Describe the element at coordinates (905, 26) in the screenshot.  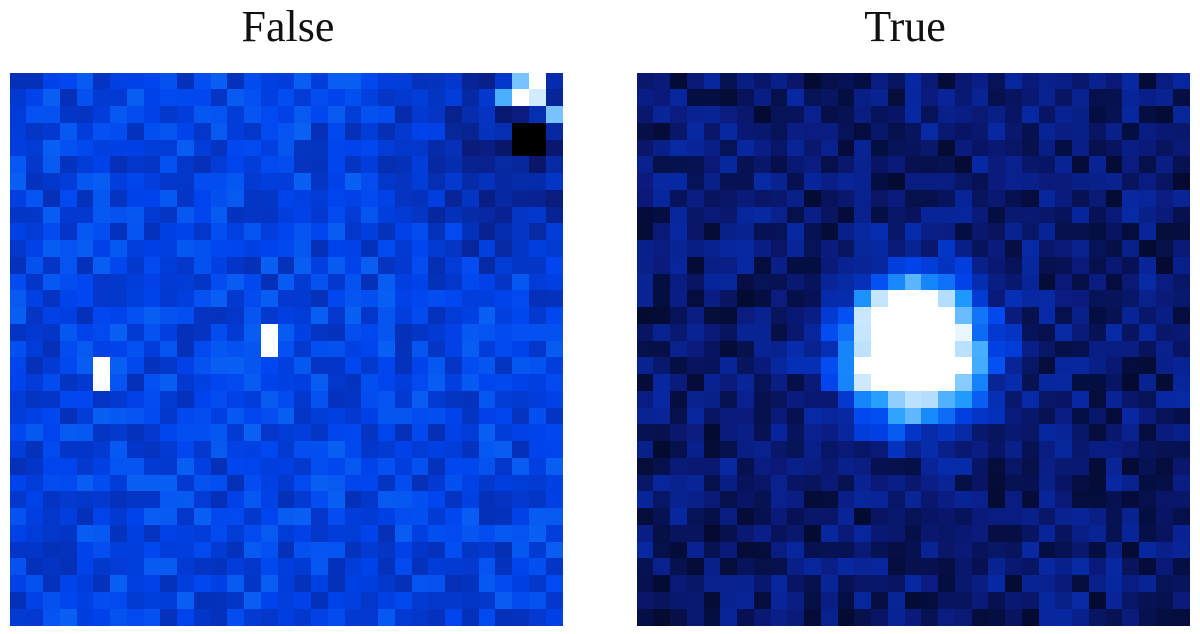
I see `panel-title: True` at that location.